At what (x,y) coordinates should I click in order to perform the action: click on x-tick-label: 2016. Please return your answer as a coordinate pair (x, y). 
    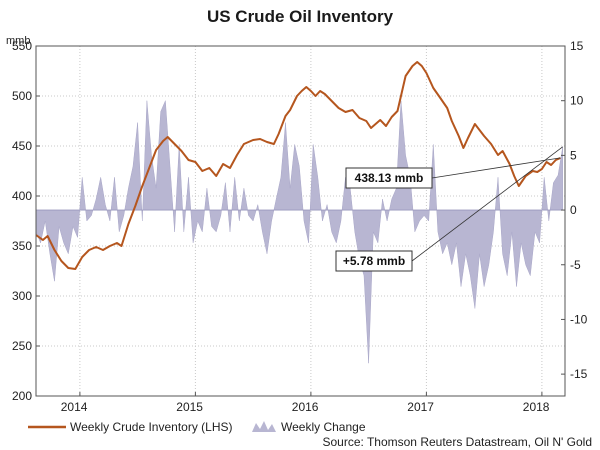
    Looking at the image, I should click on (305, 407).